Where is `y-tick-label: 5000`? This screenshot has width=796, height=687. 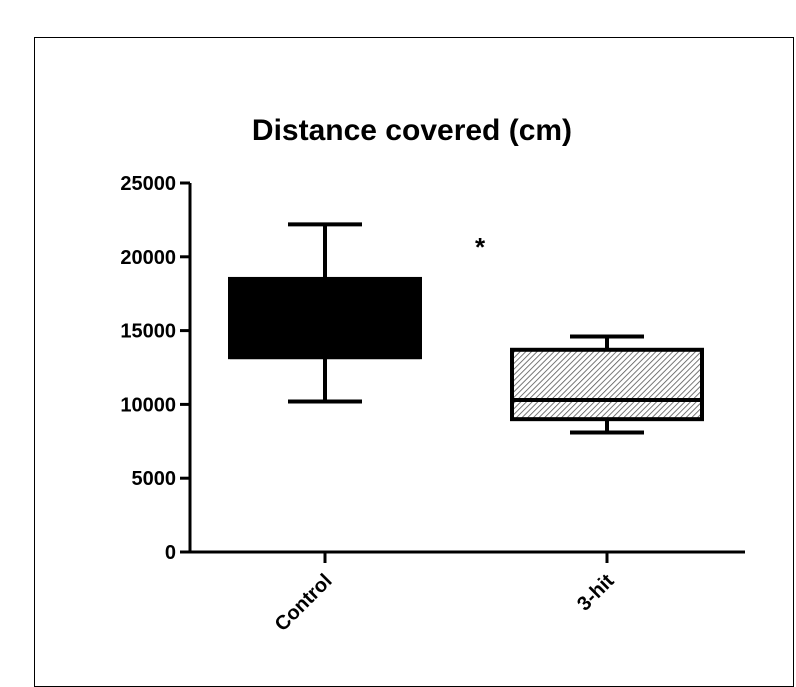
y-tick-label: 5000 is located at coordinates (154, 479).